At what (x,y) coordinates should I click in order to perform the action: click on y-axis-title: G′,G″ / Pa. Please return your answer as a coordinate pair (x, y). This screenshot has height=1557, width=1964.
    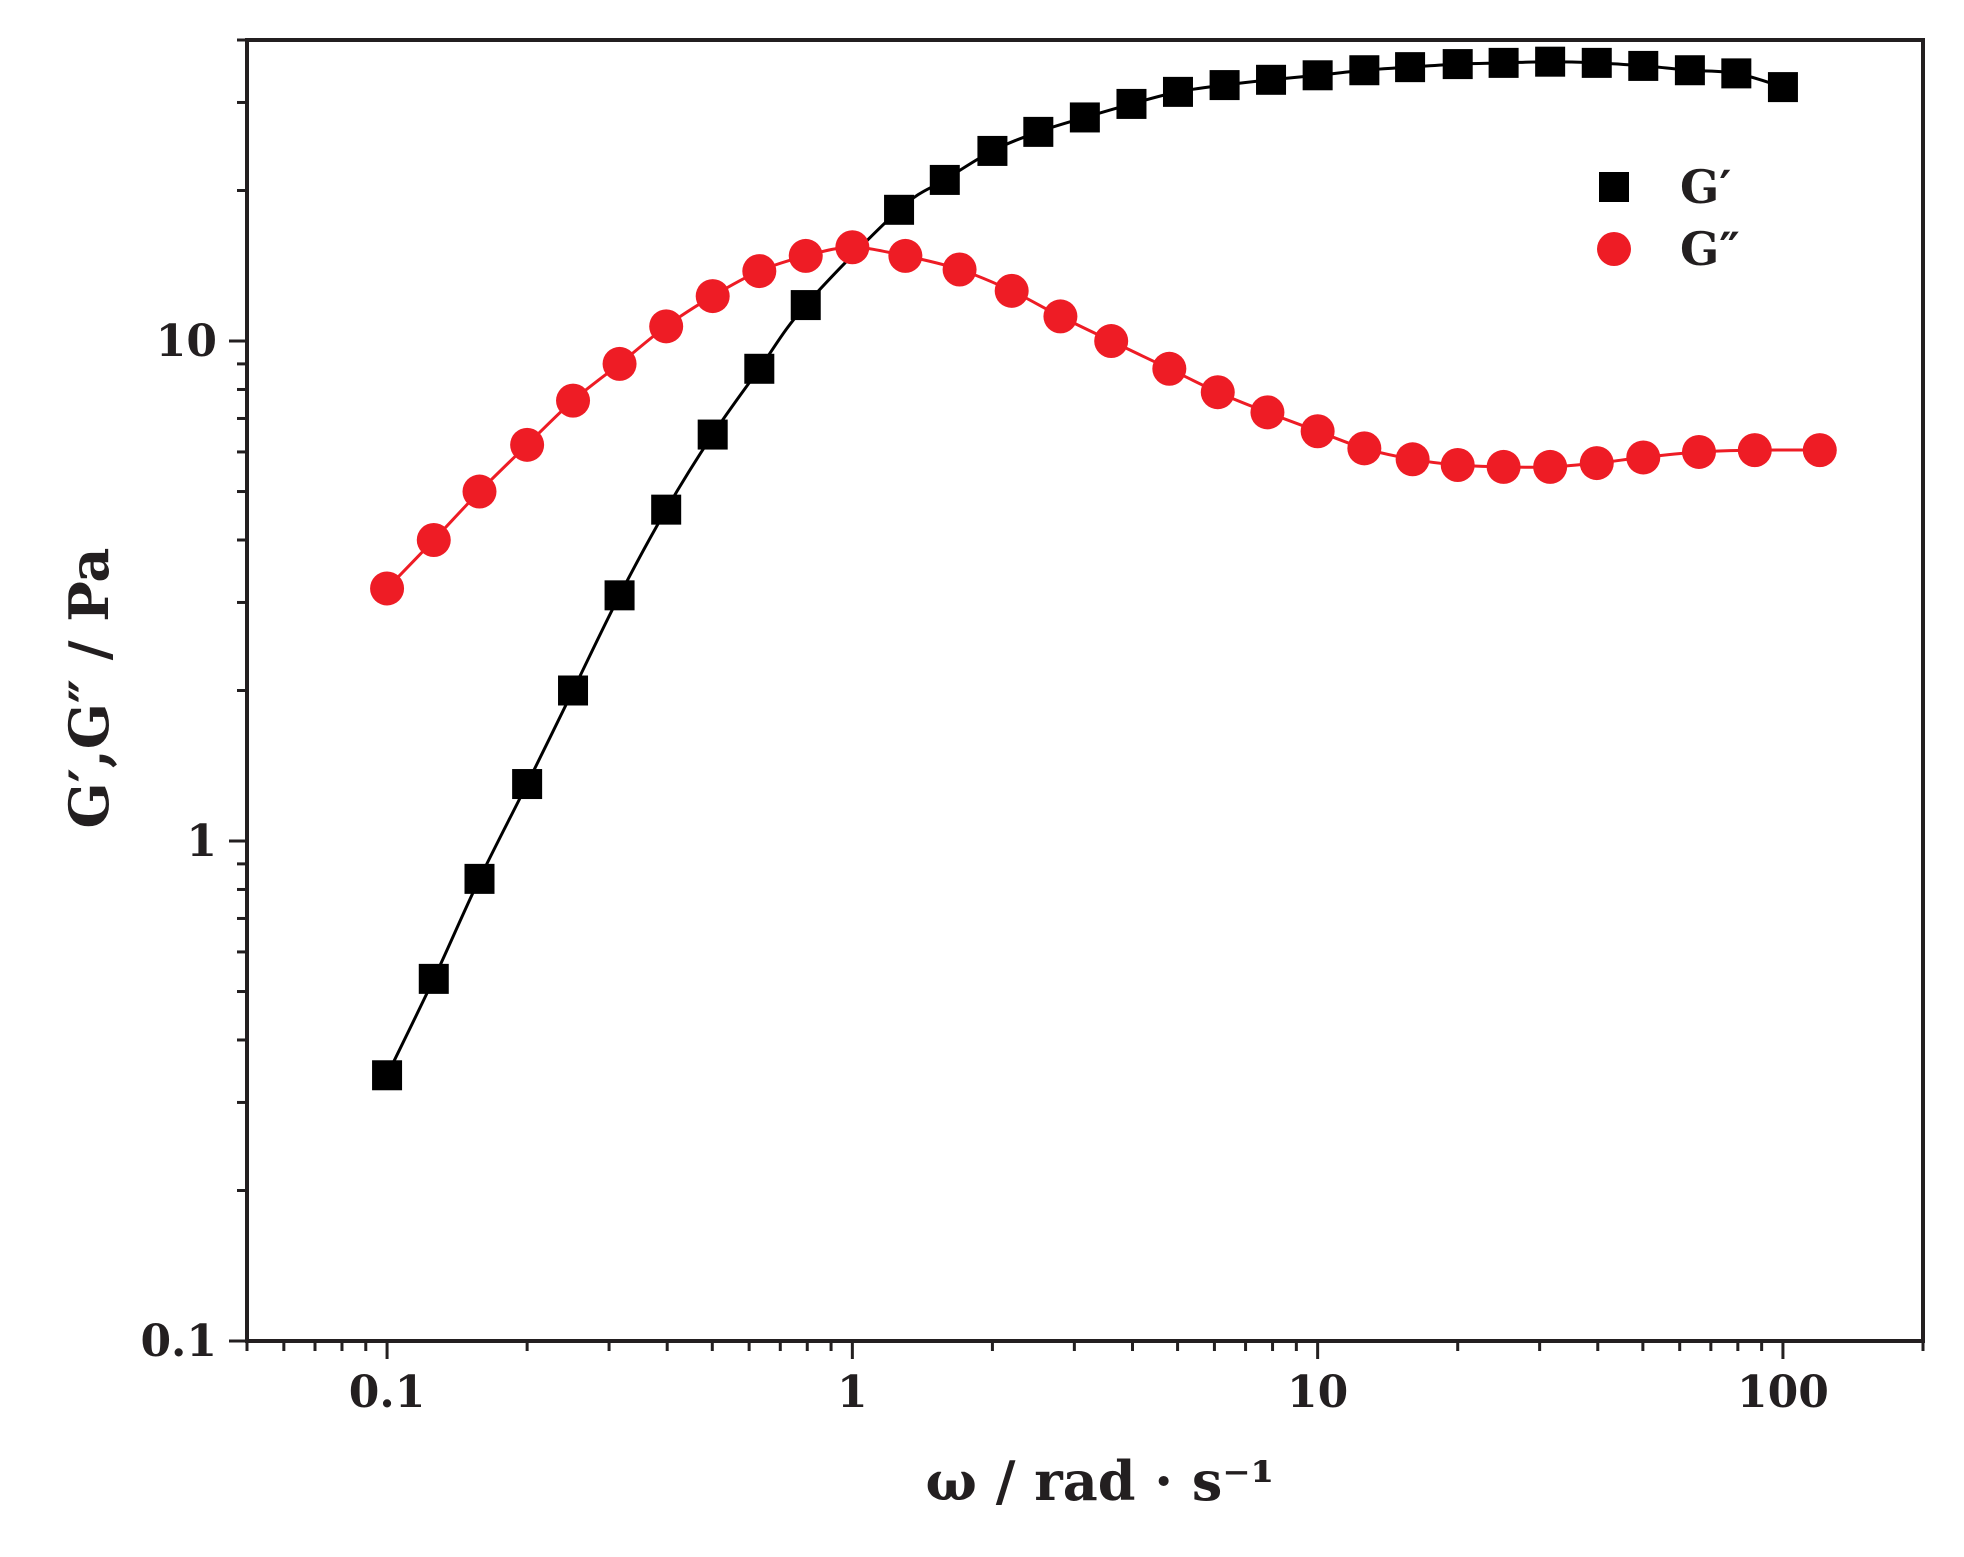
    Looking at the image, I should click on (89, 688).